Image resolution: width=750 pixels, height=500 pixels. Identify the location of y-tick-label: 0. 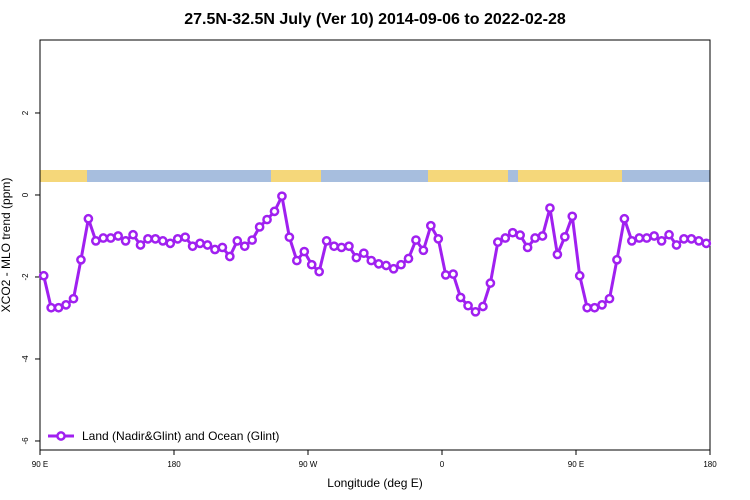
(25, 194).